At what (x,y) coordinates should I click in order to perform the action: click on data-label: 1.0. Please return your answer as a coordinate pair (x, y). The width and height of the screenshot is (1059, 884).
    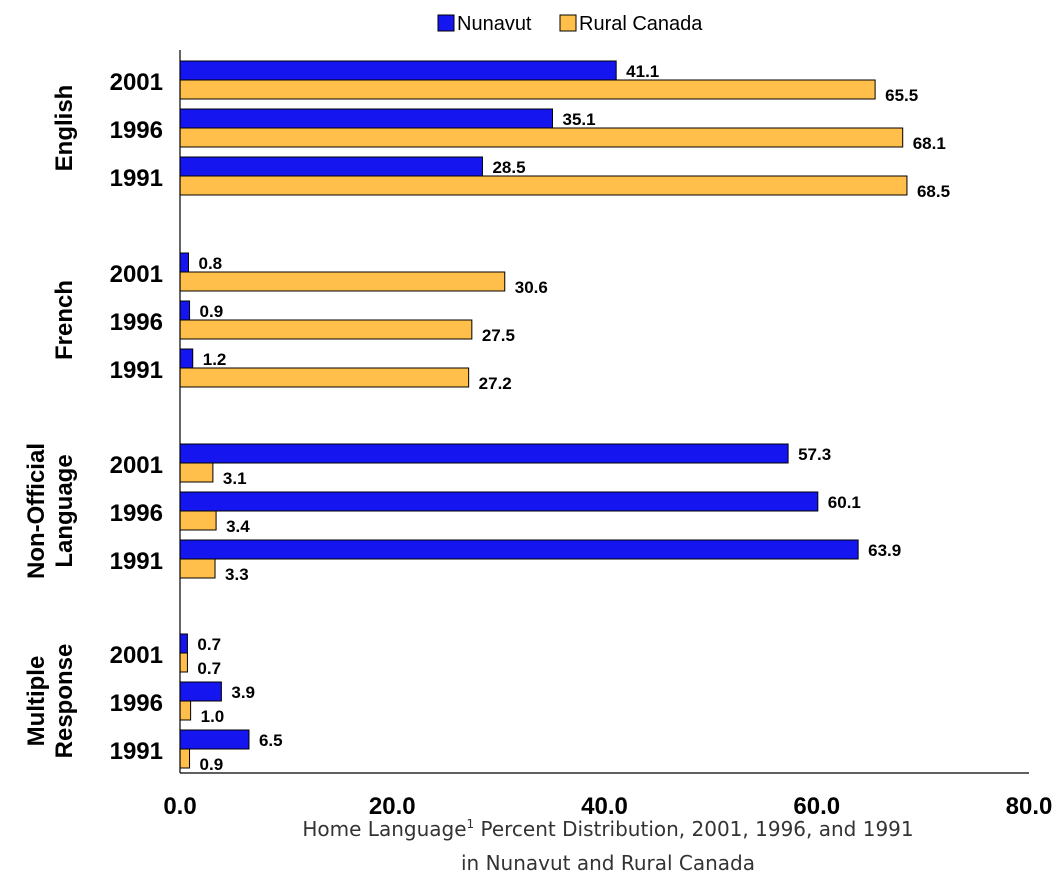
    Looking at the image, I should click on (213, 716).